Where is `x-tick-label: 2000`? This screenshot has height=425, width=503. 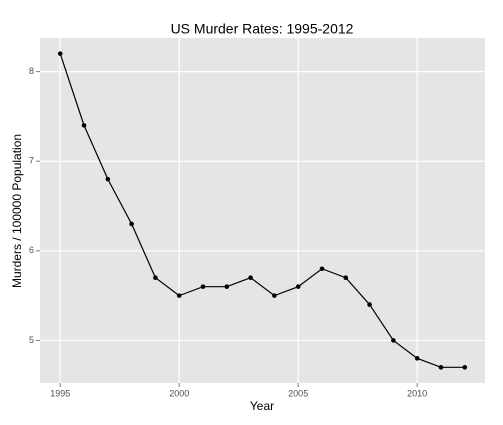
x-tick-label: 2000 is located at coordinates (179, 393).